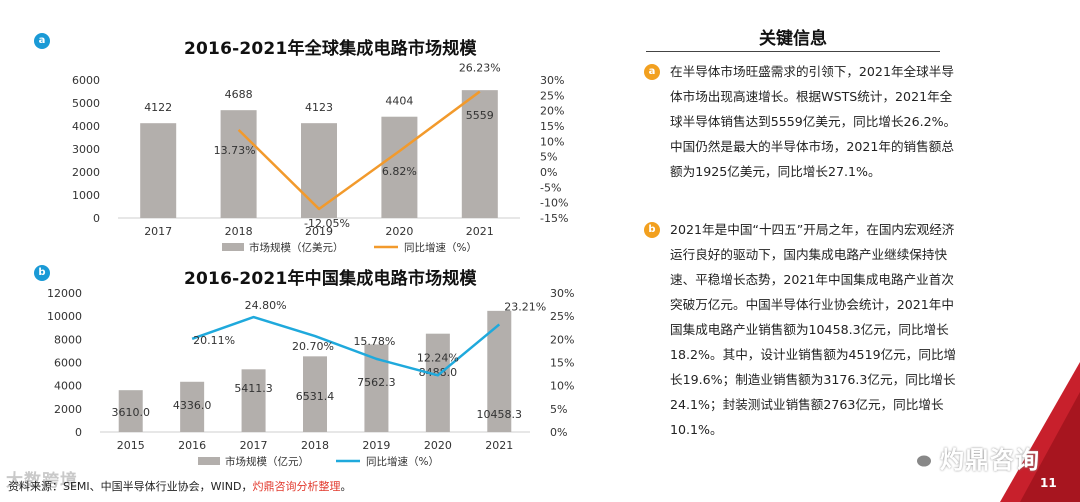  Describe the element at coordinates (64, 293) in the screenshot. I see `chart-b-left-tick: 12000` at that location.